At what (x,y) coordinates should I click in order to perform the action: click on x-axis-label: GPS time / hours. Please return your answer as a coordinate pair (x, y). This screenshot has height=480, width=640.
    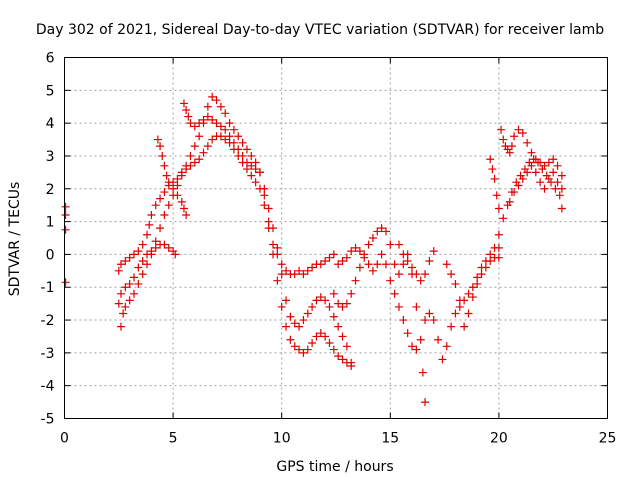
    Looking at the image, I should click on (334, 467).